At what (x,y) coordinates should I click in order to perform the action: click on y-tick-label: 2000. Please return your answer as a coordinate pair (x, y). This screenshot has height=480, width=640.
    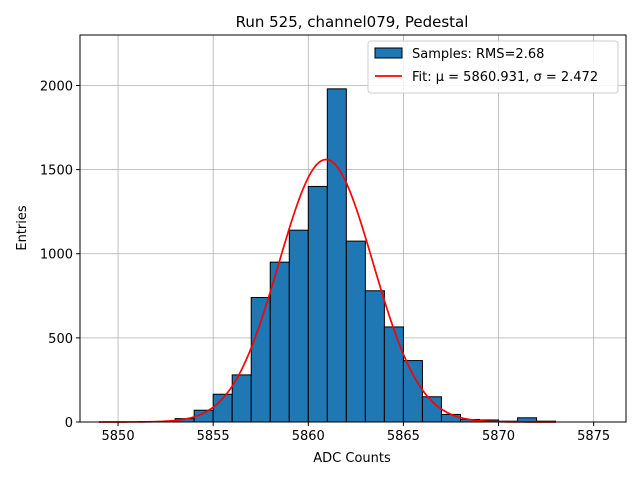
    Looking at the image, I should click on (56, 86).